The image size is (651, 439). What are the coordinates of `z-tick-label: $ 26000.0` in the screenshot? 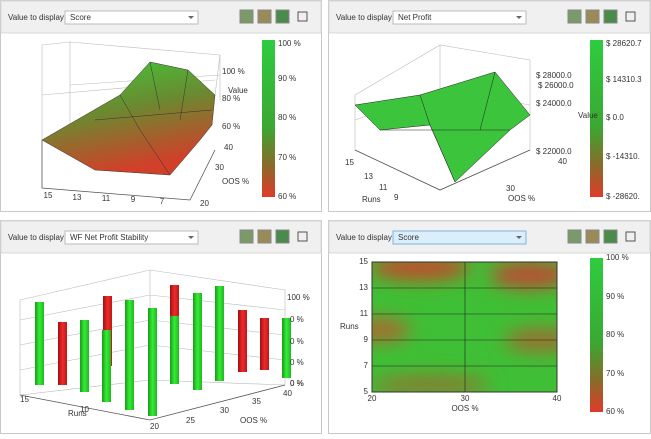 It's located at (556, 85).